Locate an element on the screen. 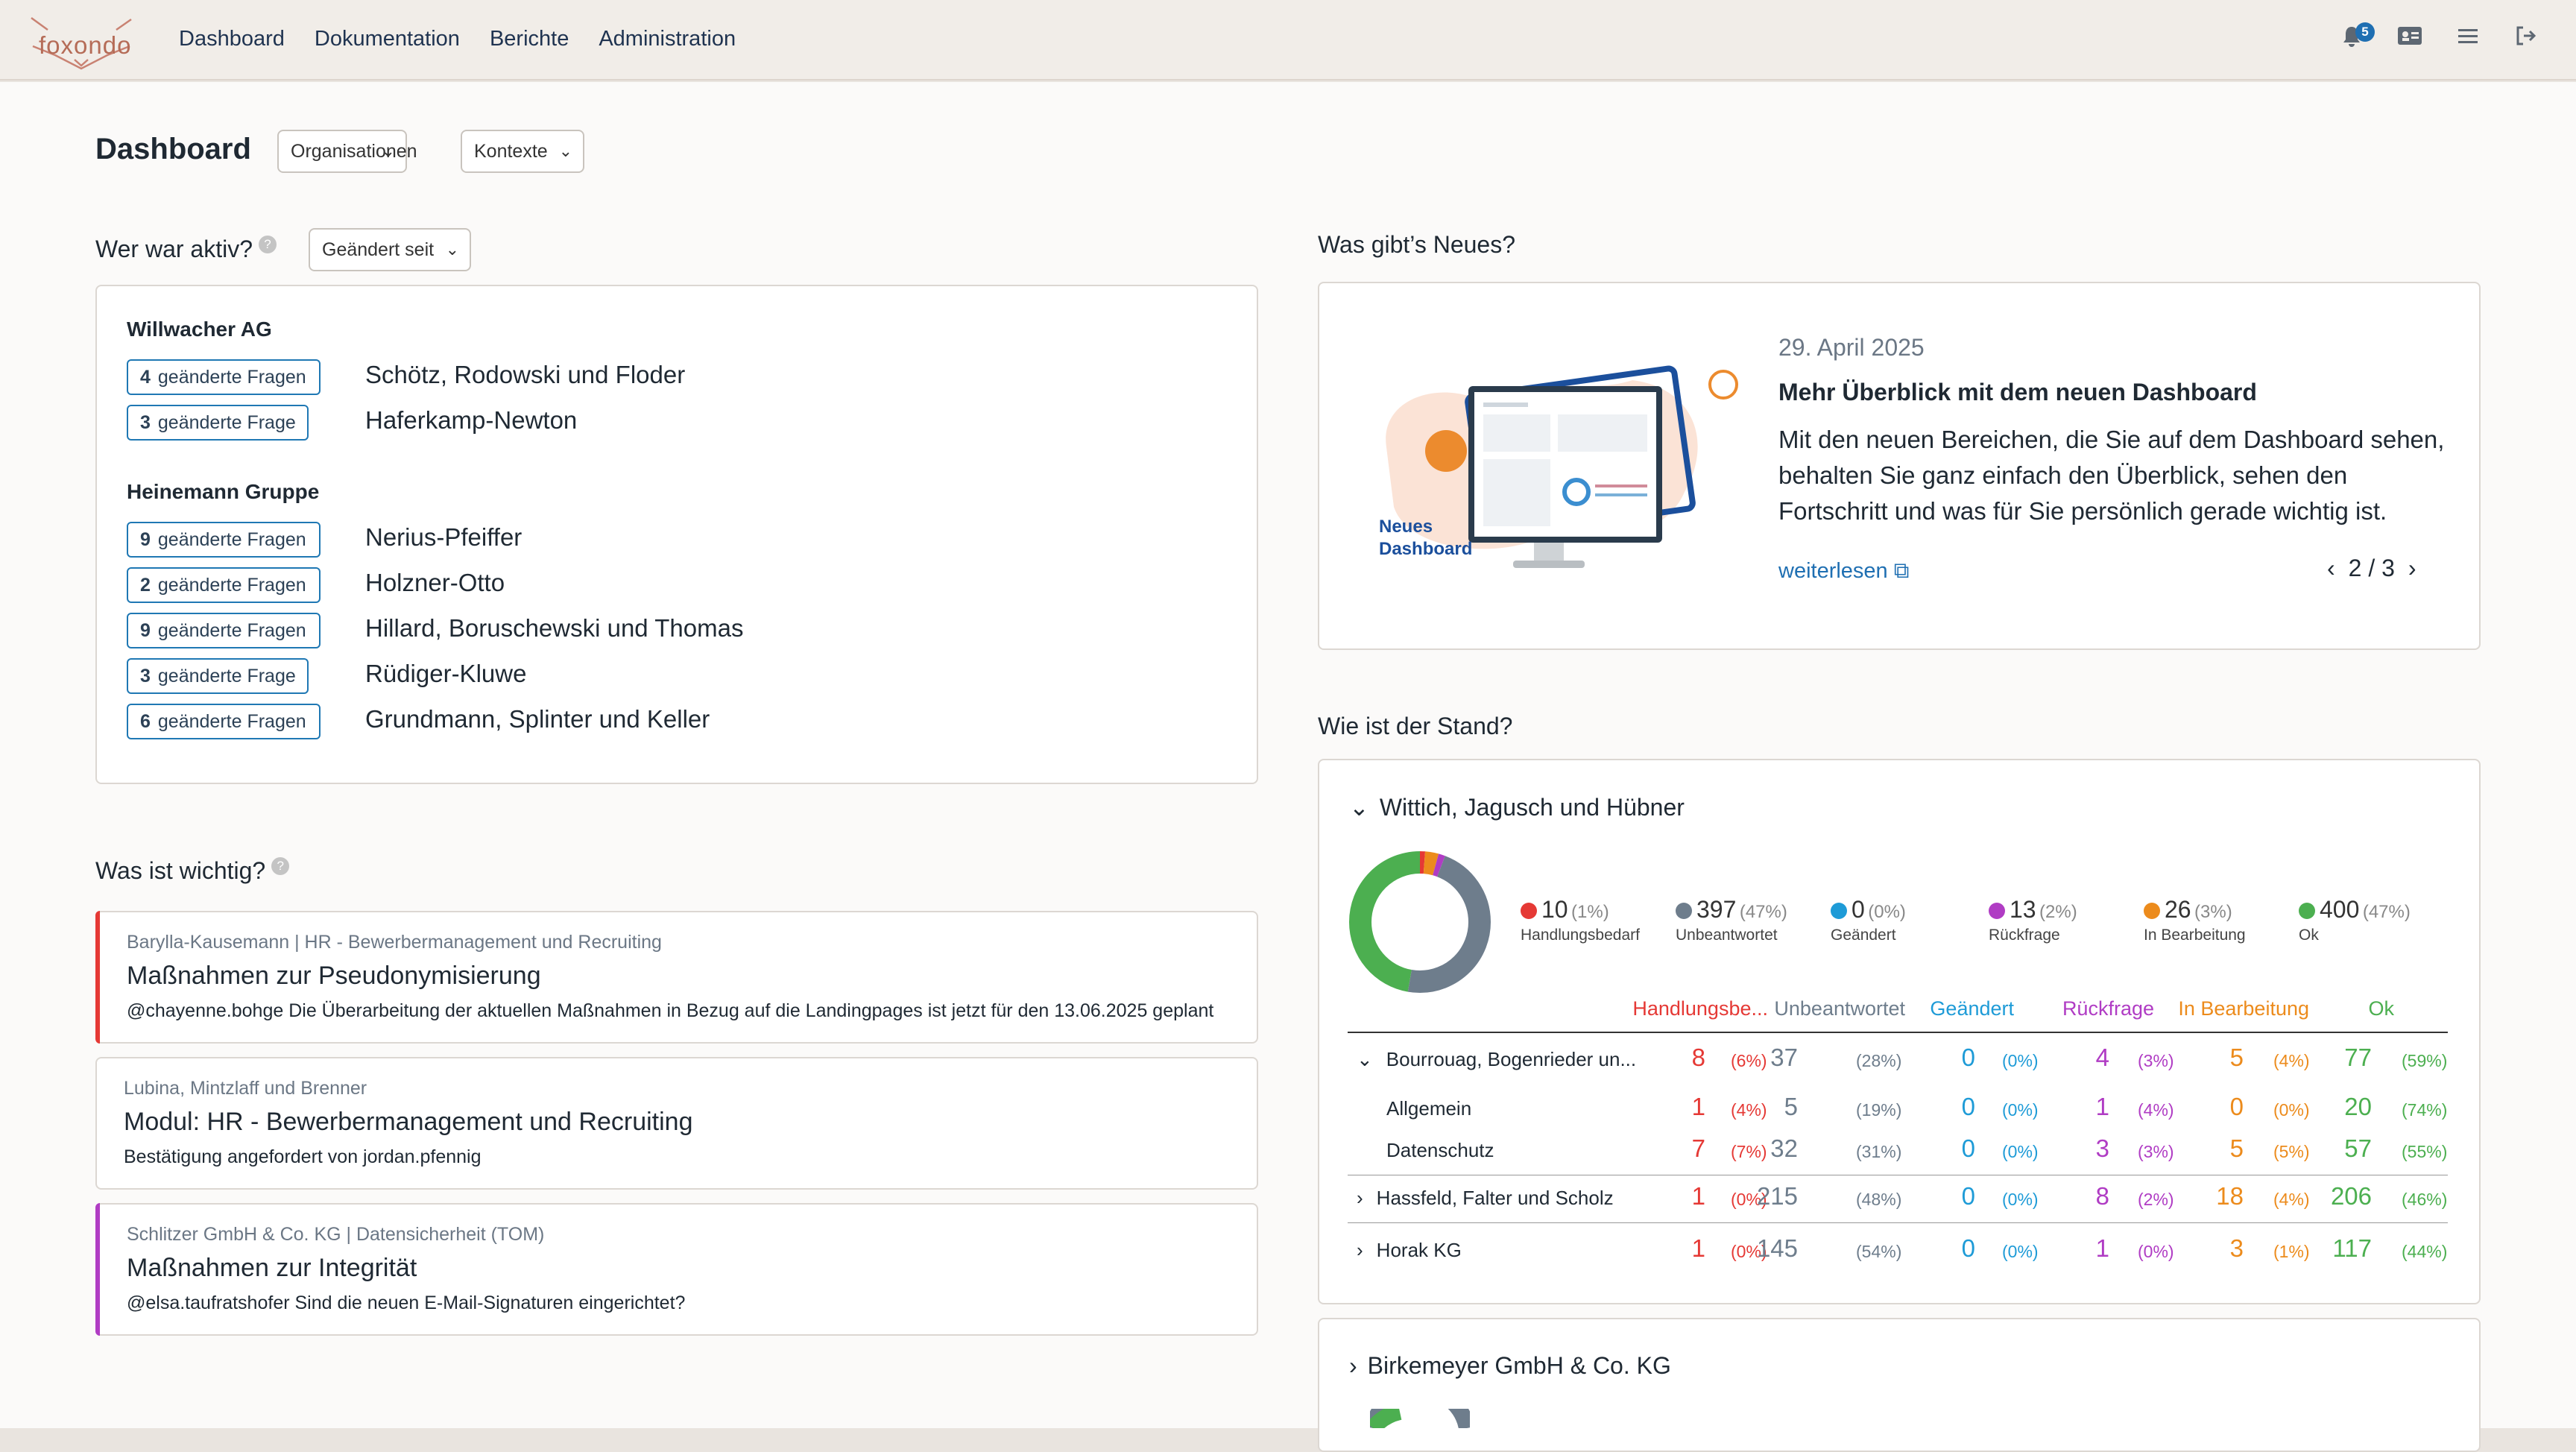 This screenshot has width=2576, height=1452. status-count: 4 is located at coordinates (2102, 1057).